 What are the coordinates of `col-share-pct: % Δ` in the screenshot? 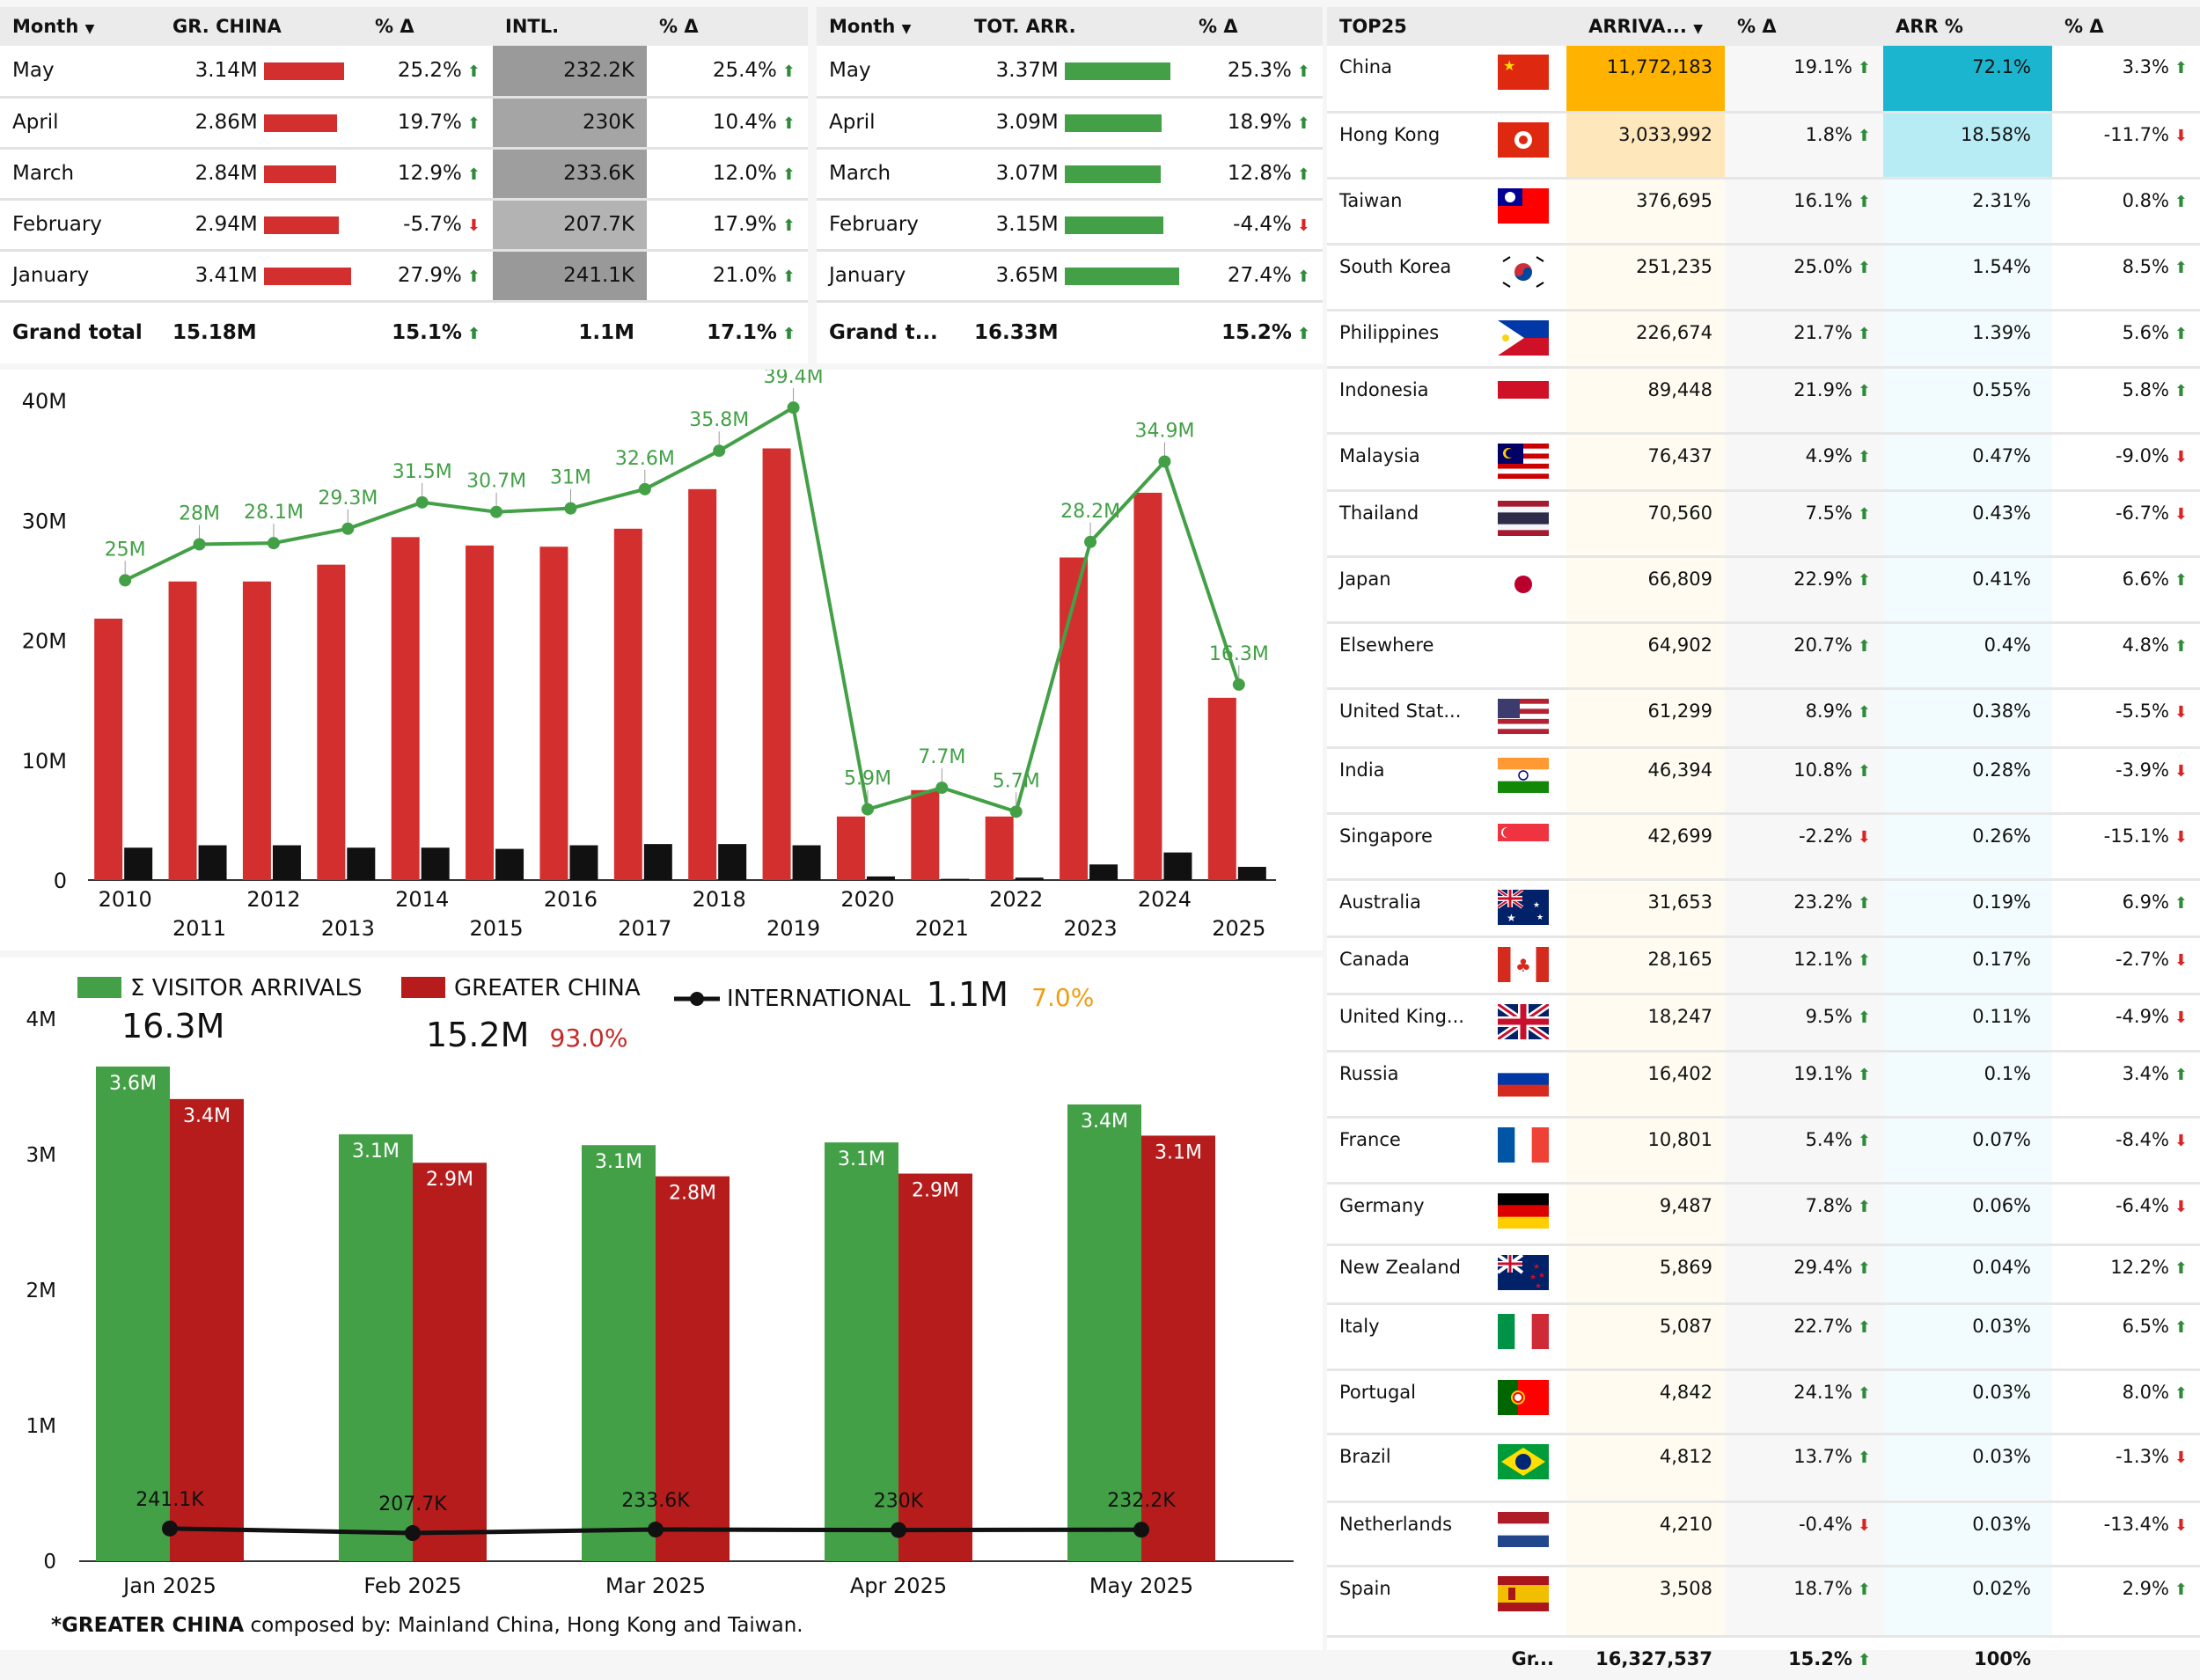 It's located at (2126, 26).